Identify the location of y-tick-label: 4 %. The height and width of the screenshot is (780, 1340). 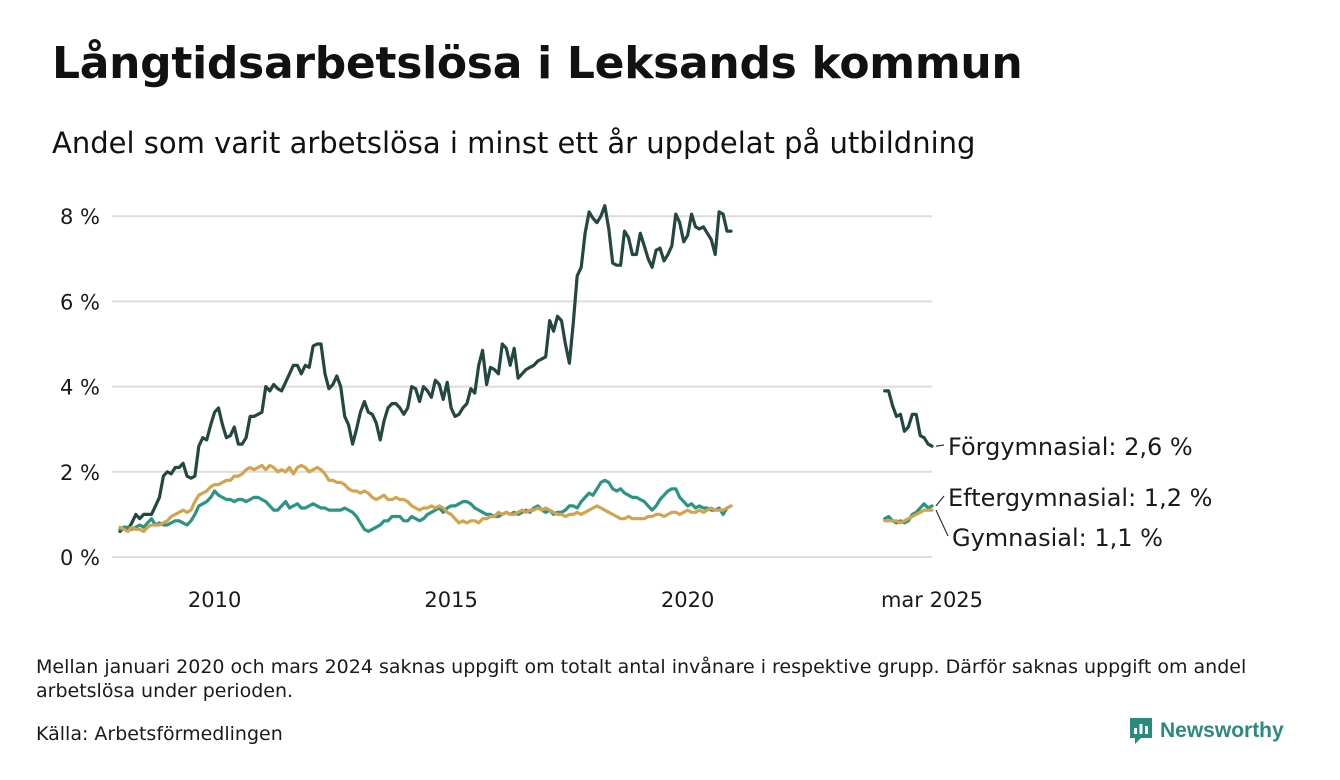
(80, 388).